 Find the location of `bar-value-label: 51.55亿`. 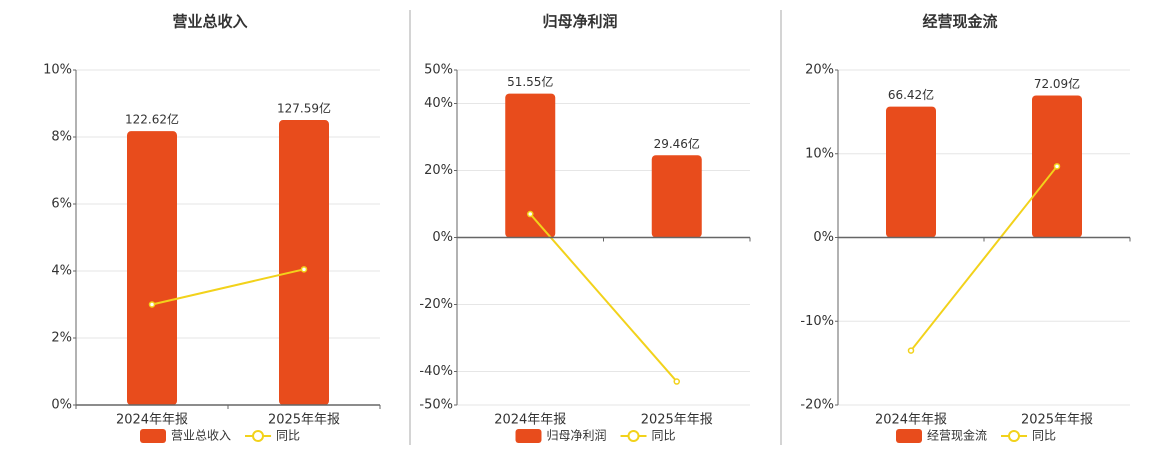

bar-value-label: 51.55亿 is located at coordinates (530, 81).